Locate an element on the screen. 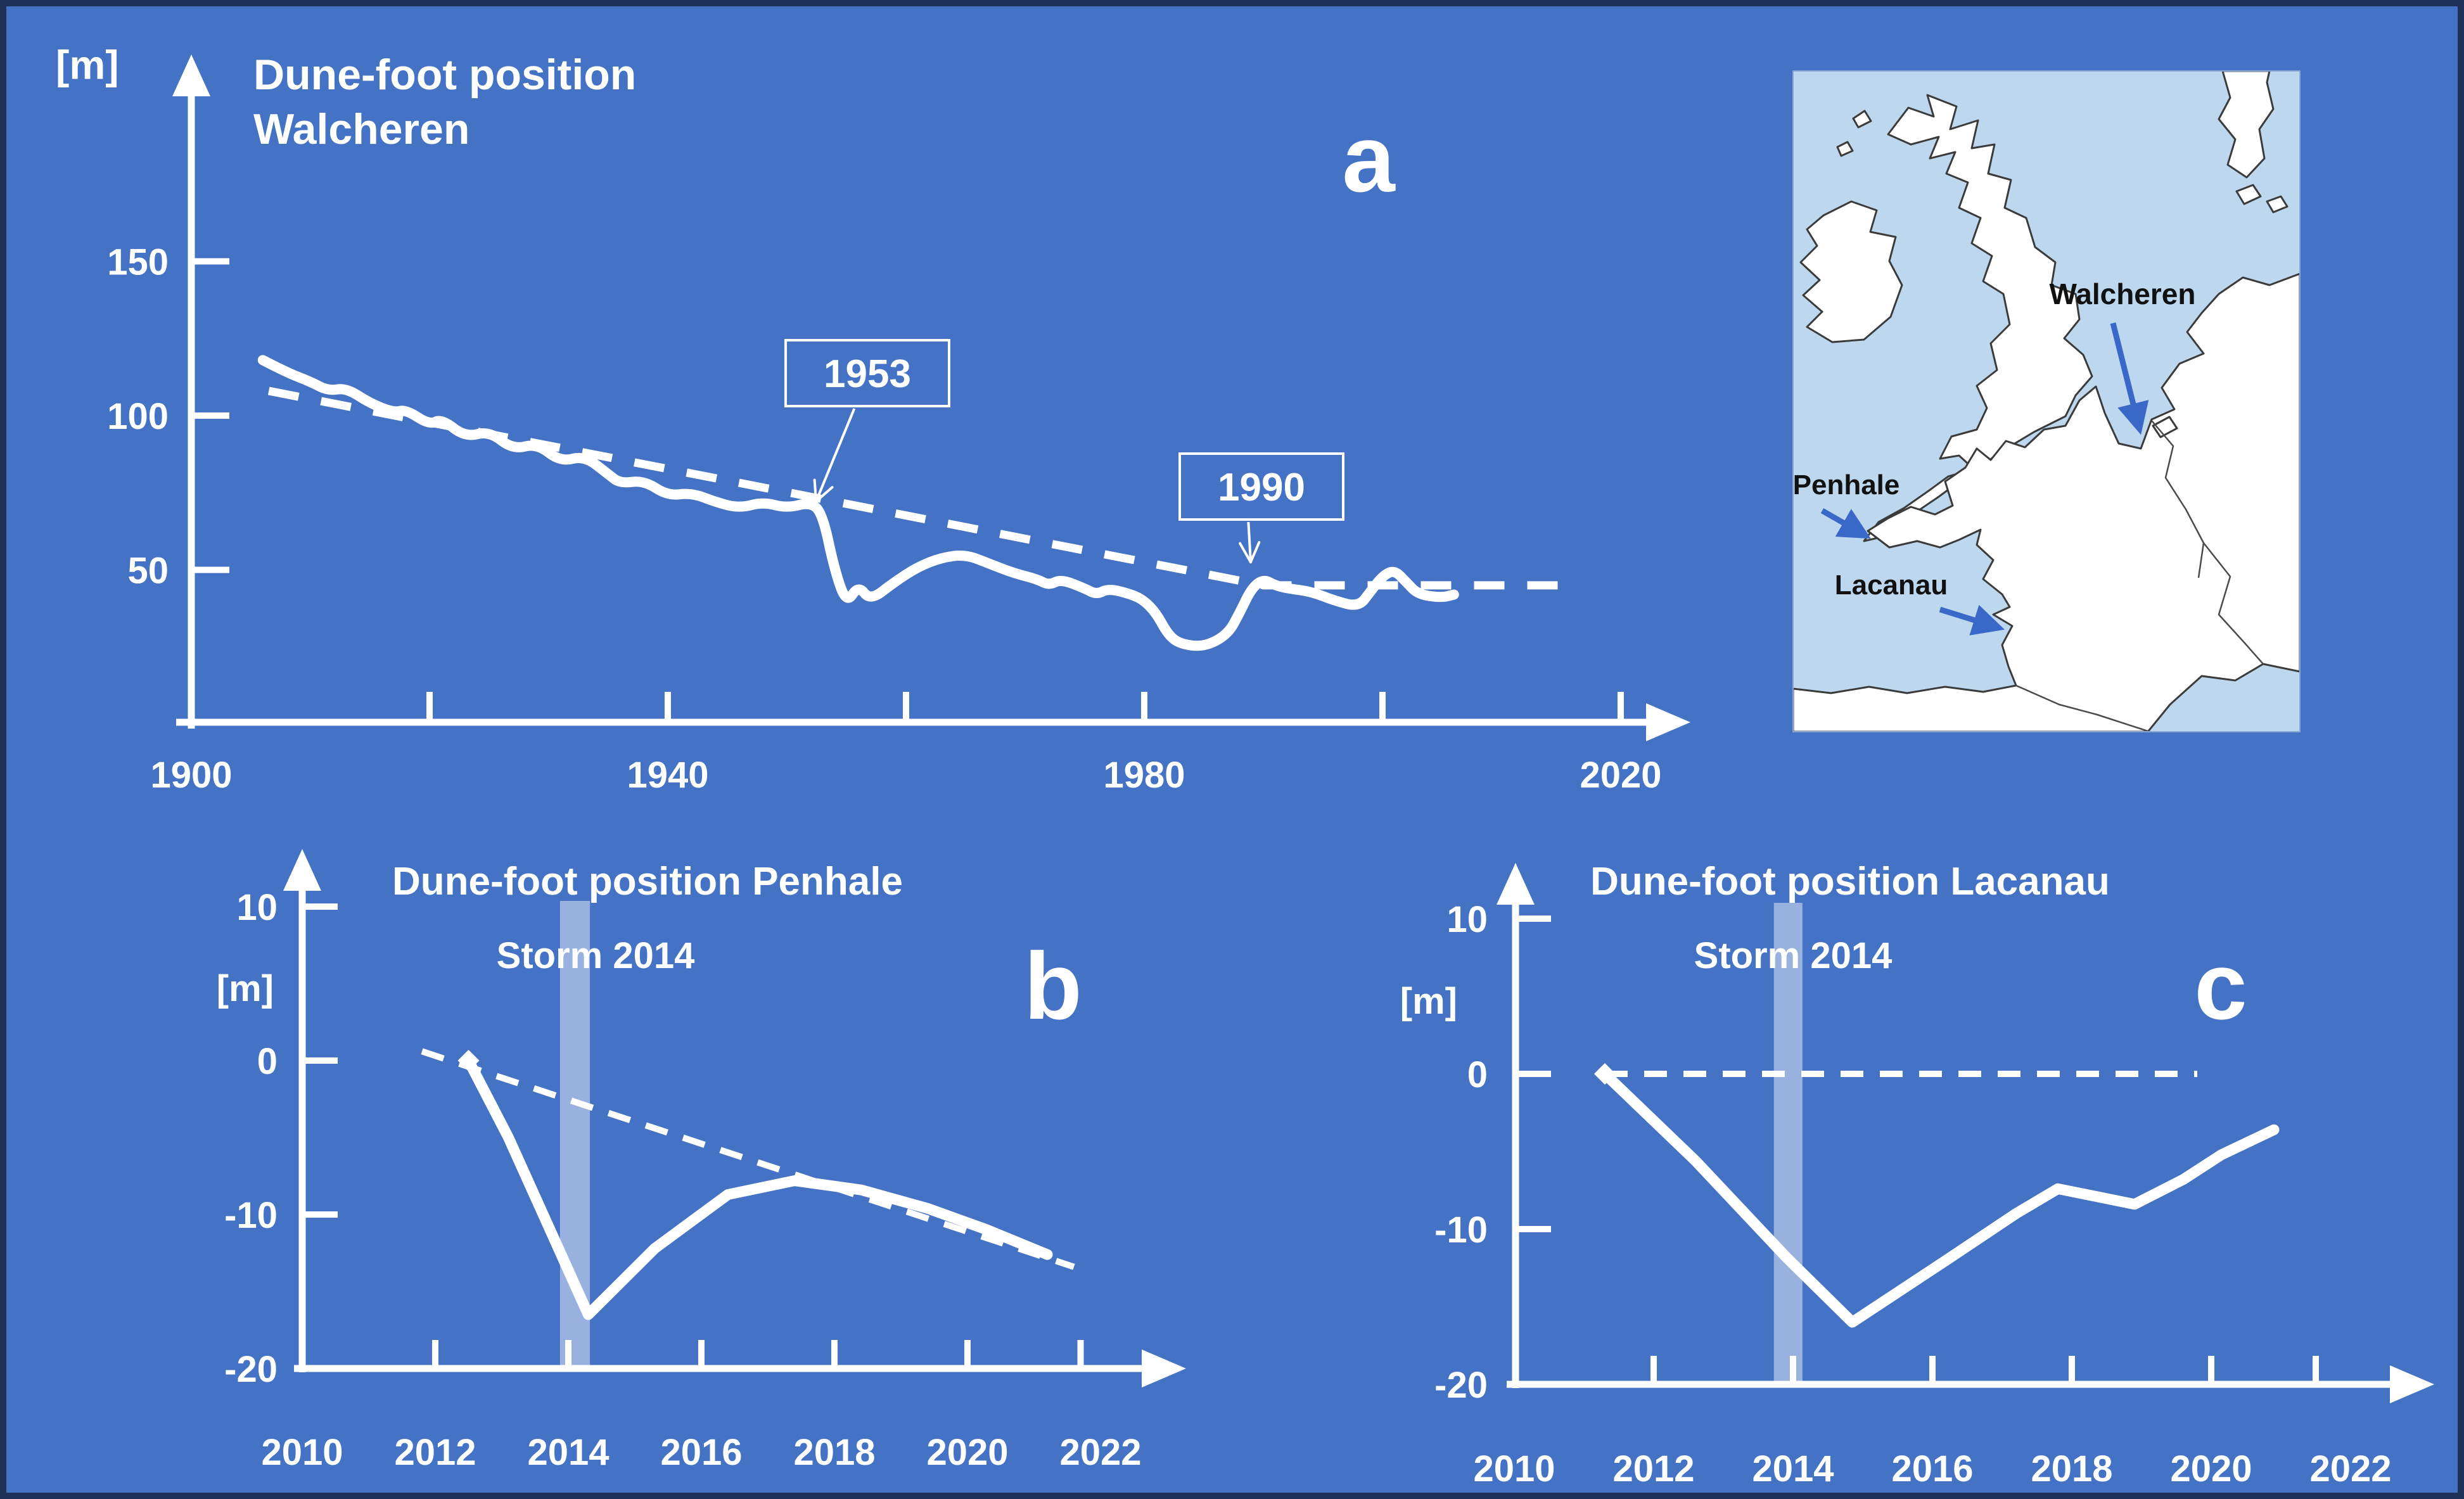  walcheren-y-tick-label: 150 is located at coordinates (138, 262).